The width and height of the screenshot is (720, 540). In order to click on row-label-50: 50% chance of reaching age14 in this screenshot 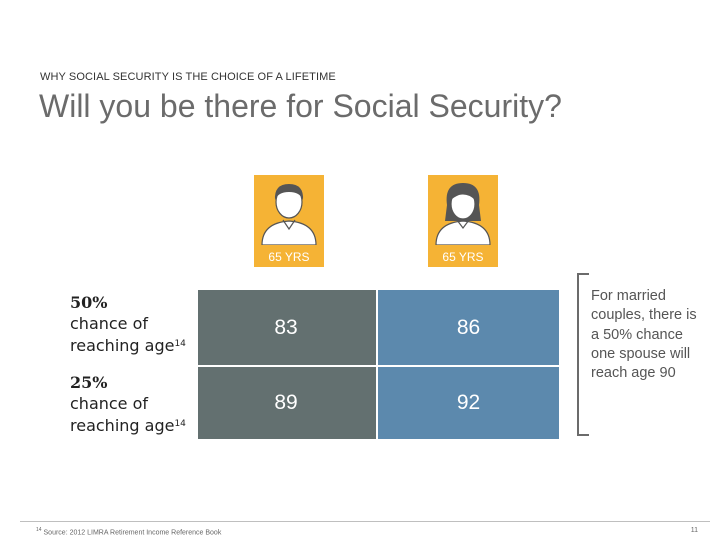, I will do `click(128, 324)`.